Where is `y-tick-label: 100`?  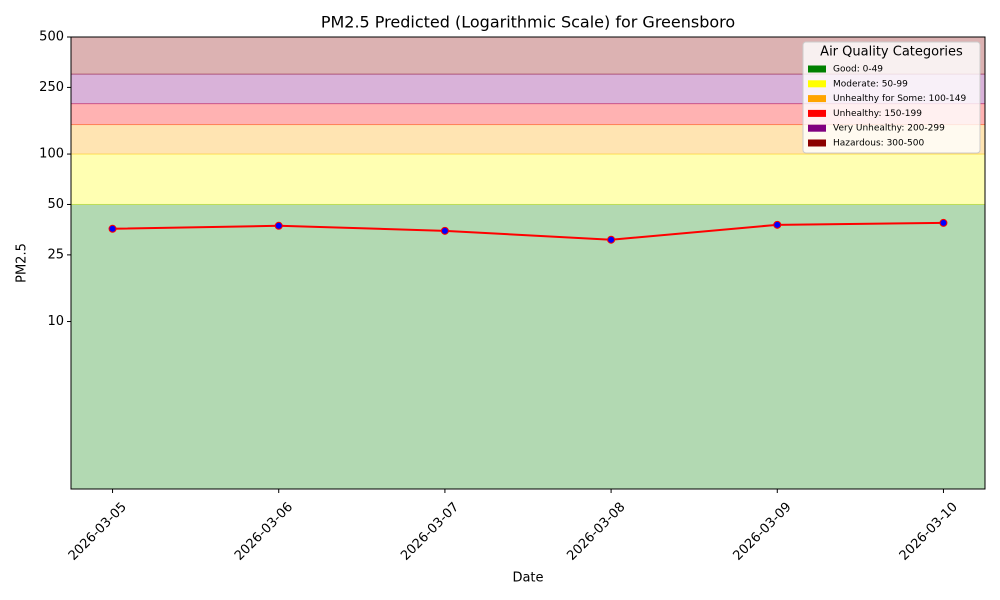 y-tick-label: 100 is located at coordinates (51, 154).